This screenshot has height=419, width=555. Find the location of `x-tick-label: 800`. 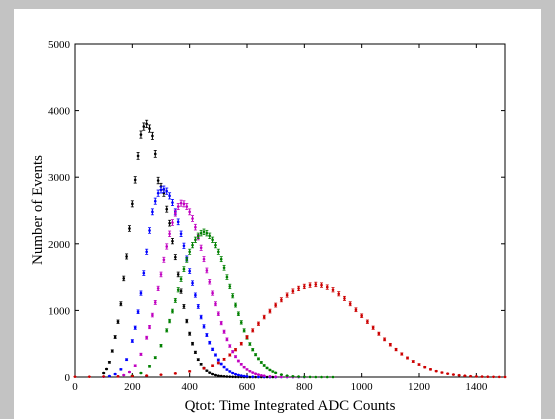

x-tick-label: 800 is located at coordinates (304, 387).